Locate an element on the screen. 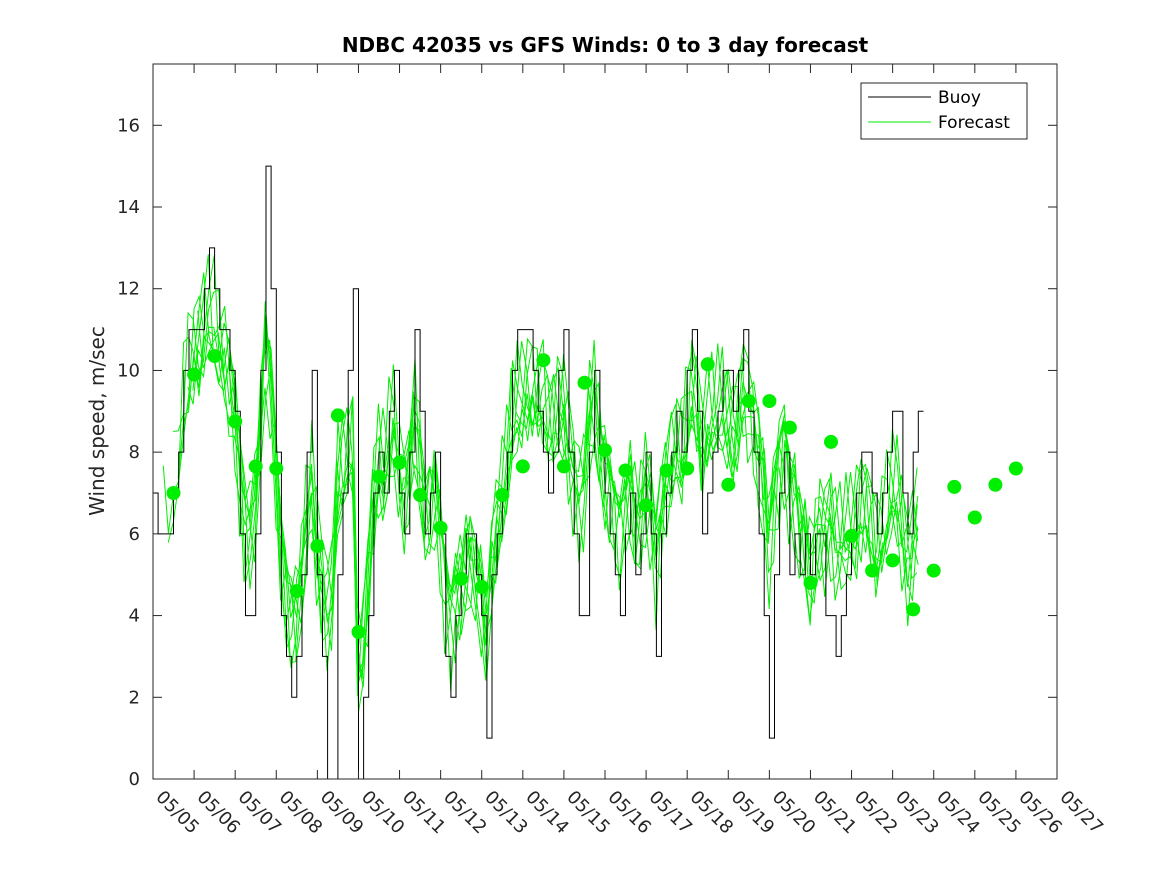 This screenshot has height=875, width=1167. y-tick-label: 4 is located at coordinates (134, 616).